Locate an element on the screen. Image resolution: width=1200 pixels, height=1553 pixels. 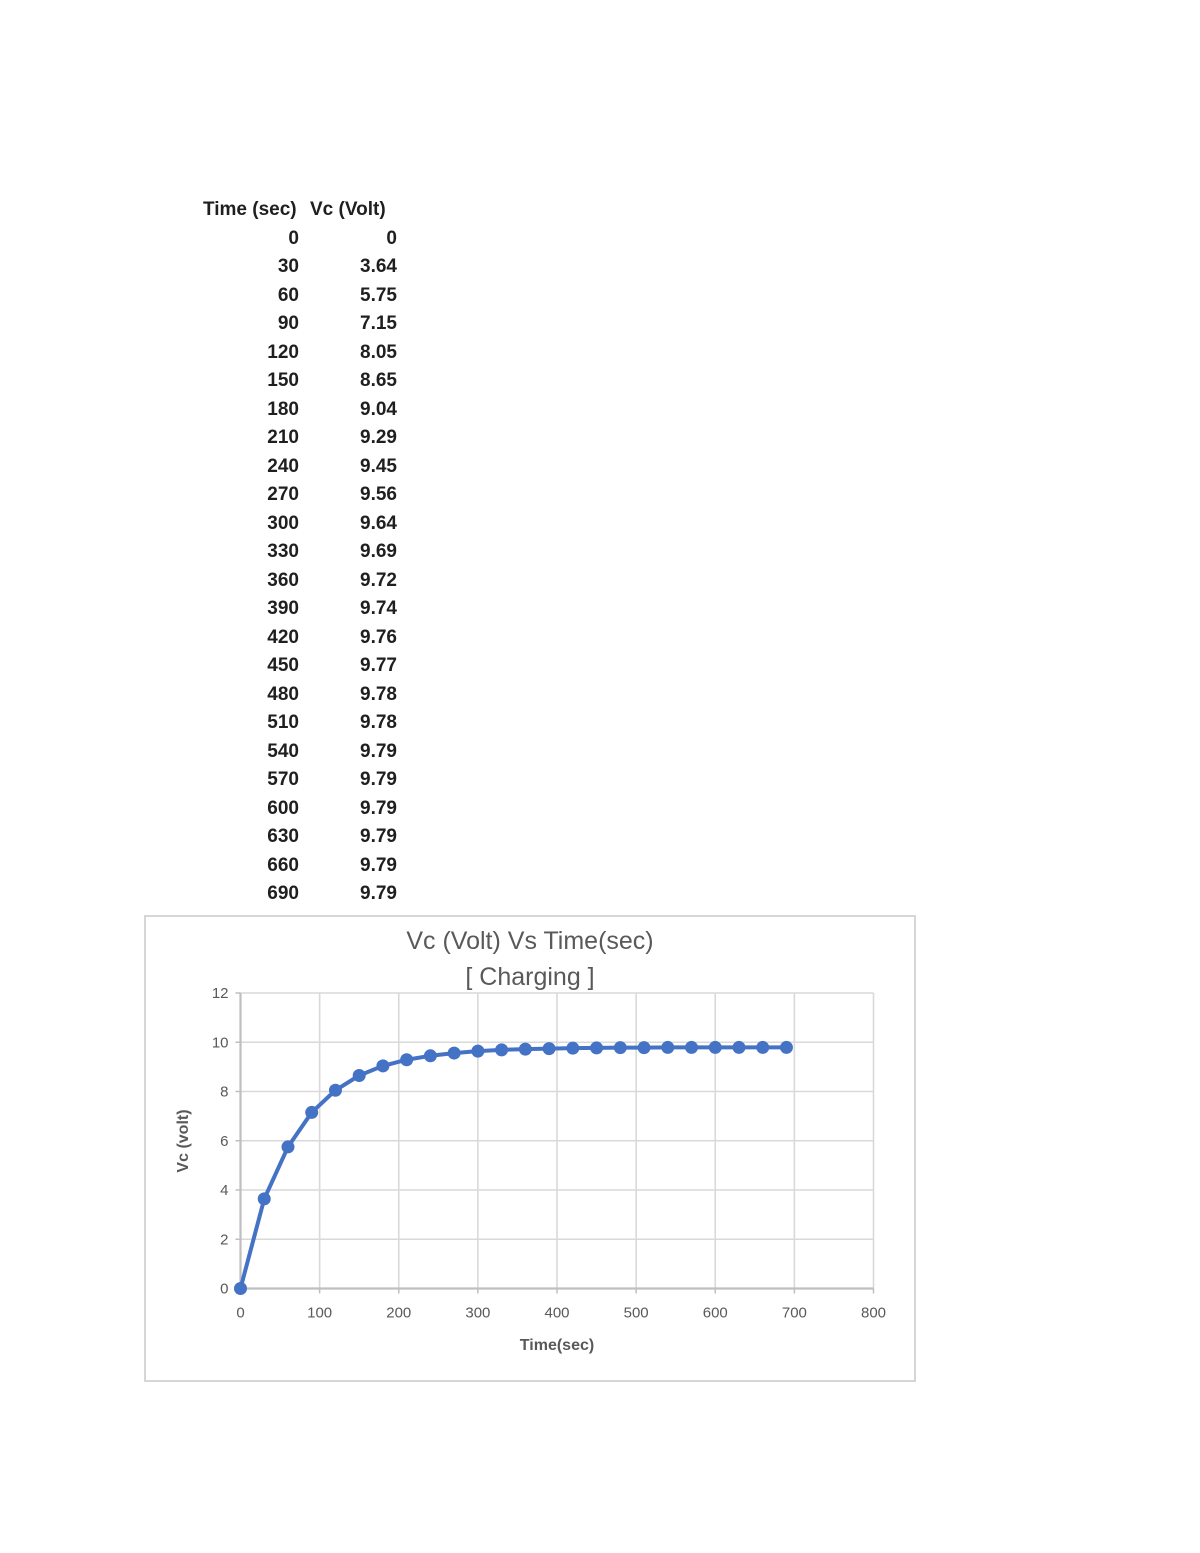
x-tick-label: 700 is located at coordinates (794, 1313).